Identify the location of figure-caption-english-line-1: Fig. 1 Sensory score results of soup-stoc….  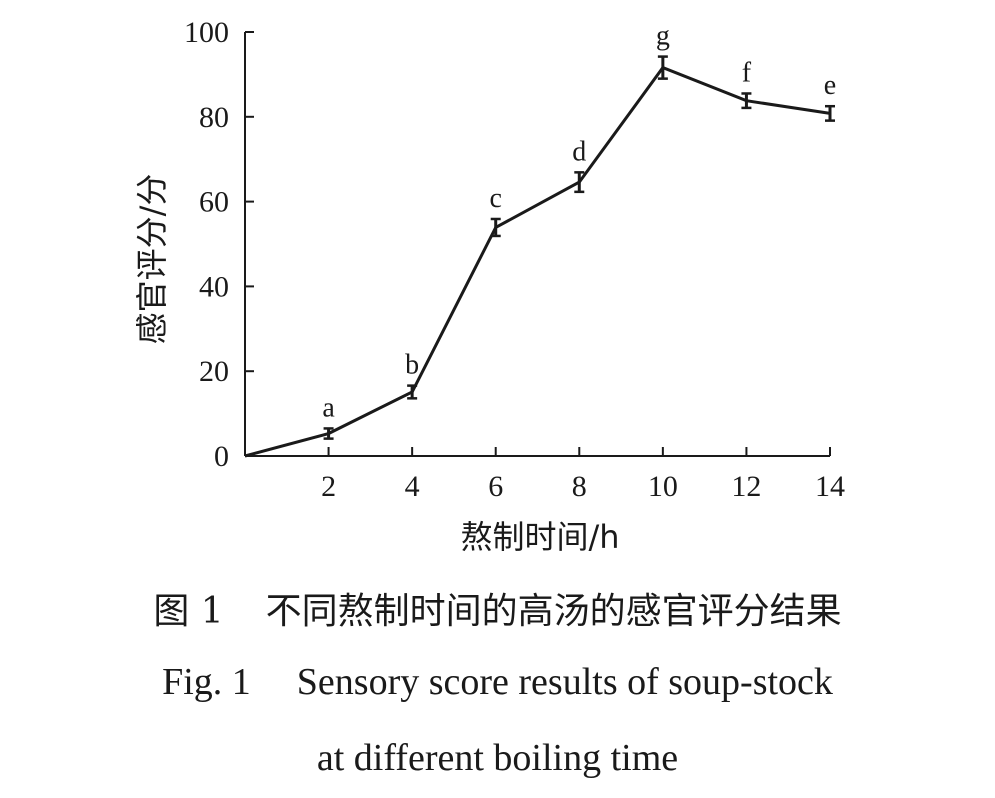
(497, 682).